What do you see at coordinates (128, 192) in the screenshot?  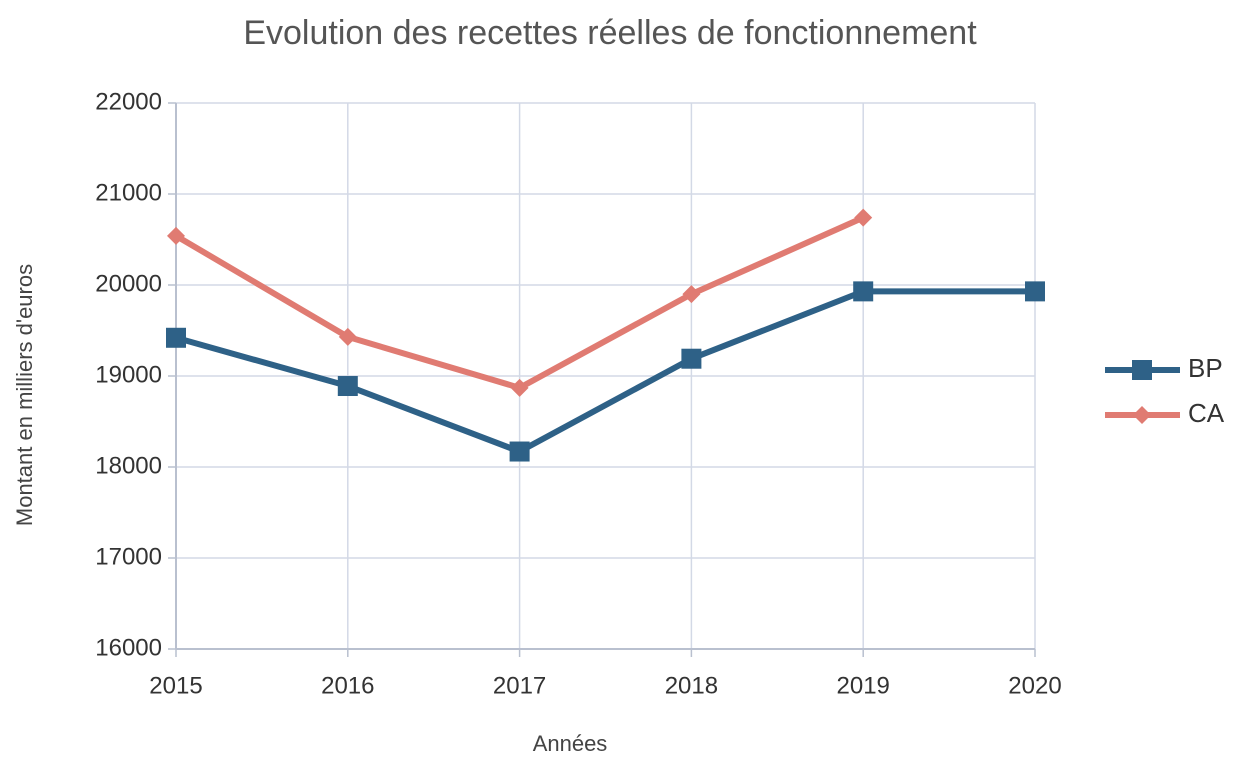 I see `y-tick-label: 21000` at bounding box center [128, 192].